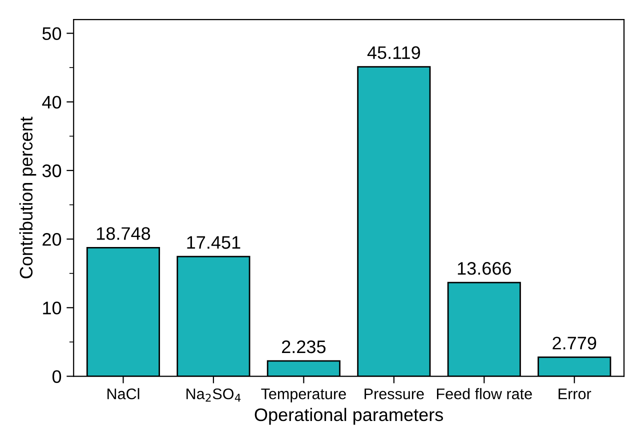  Describe the element at coordinates (393, 53) in the screenshot. I see `data-label: 45.119` at that location.